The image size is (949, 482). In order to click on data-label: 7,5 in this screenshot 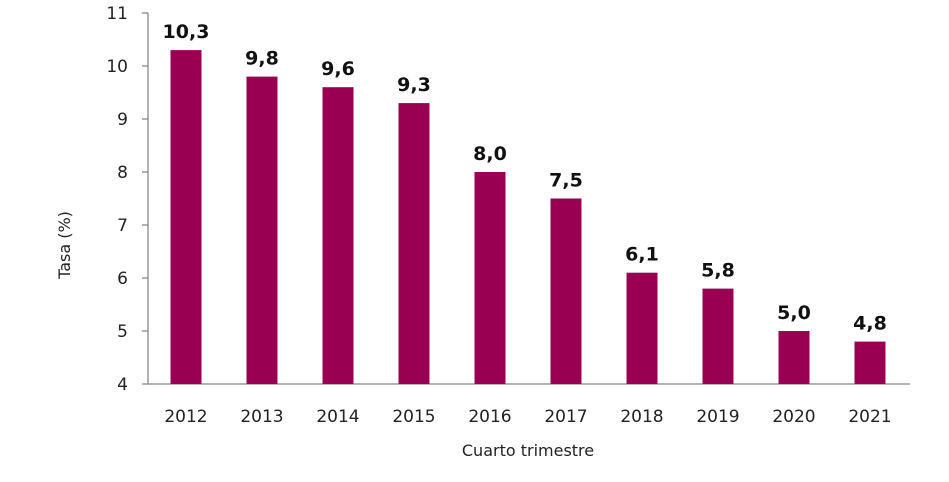, I will do `click(566, 181)`.